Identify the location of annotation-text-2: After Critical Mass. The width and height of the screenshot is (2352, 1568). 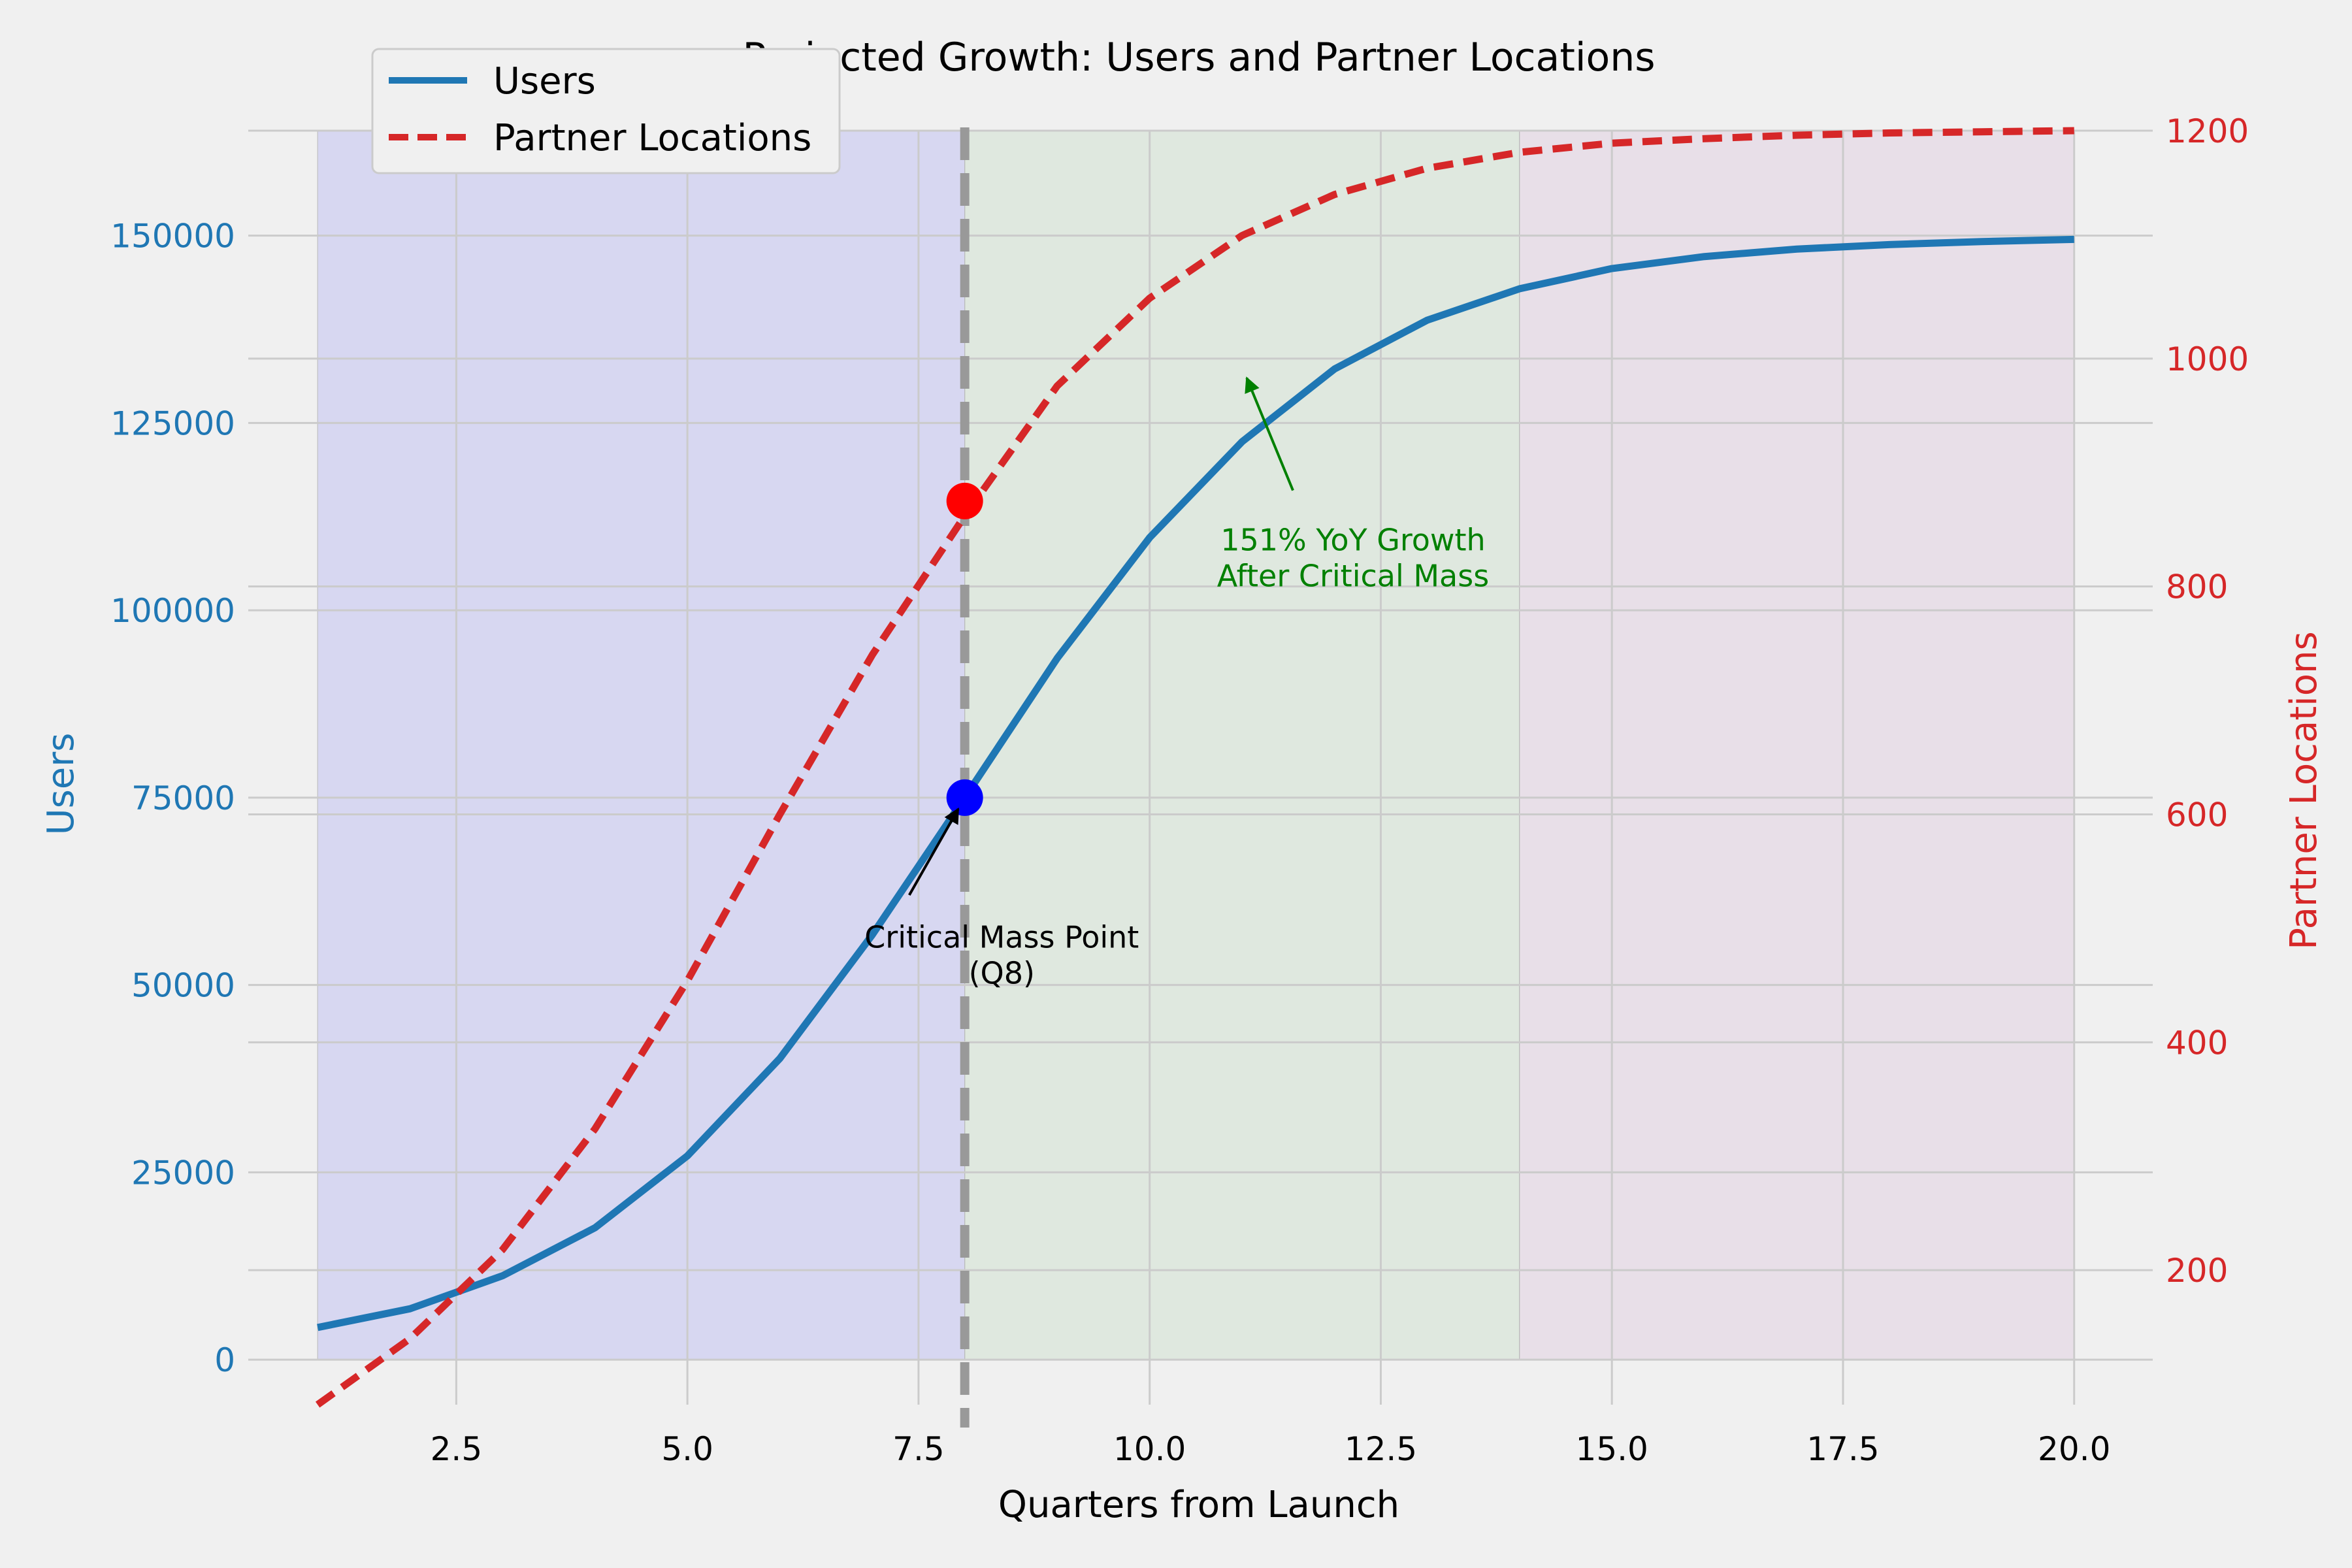
(1353, 575).